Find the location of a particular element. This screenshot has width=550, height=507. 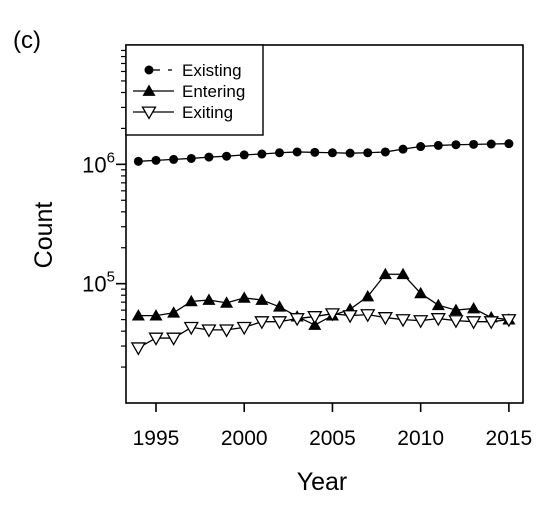

y-axis: 10⁵ 10⁶ is located at coordinates (104, 208).